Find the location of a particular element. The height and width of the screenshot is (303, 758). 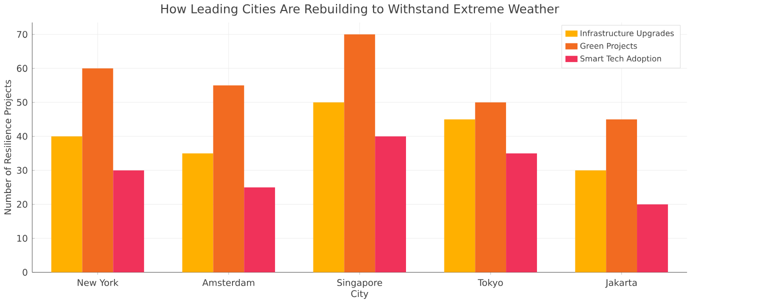

x-tick-label: New York is located at coordinates (98, 282).